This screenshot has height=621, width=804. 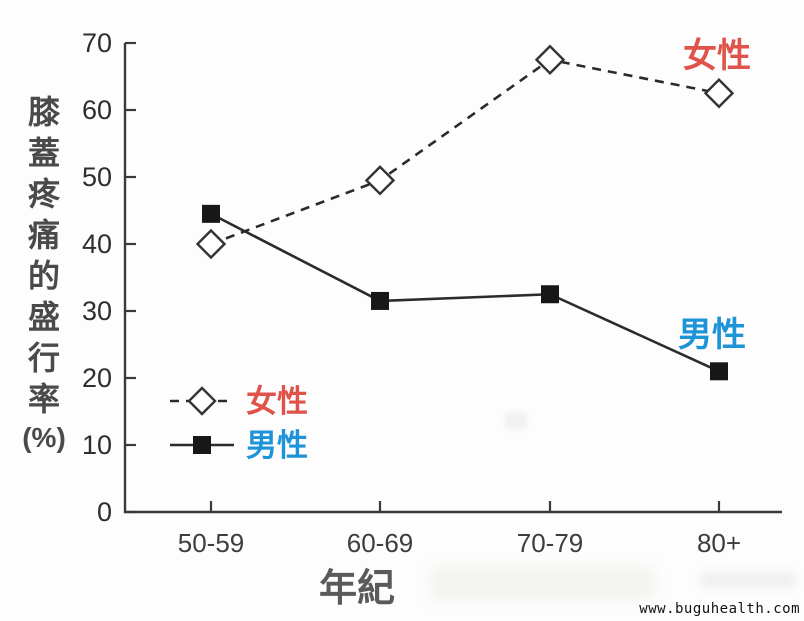 What do you see at coordinates (719, 543) in the screenshot?
I see `x-tick-label: 80+` at bounding box center [719, 543].